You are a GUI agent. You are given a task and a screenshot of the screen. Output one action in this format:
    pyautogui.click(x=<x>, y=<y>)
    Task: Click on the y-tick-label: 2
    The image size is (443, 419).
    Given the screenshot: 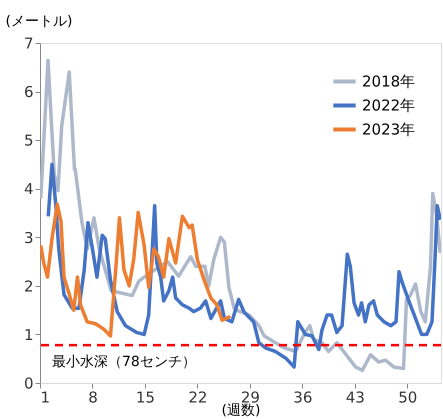 What is the action you would take?
    pyautogui.click(x=29, y=286)
    